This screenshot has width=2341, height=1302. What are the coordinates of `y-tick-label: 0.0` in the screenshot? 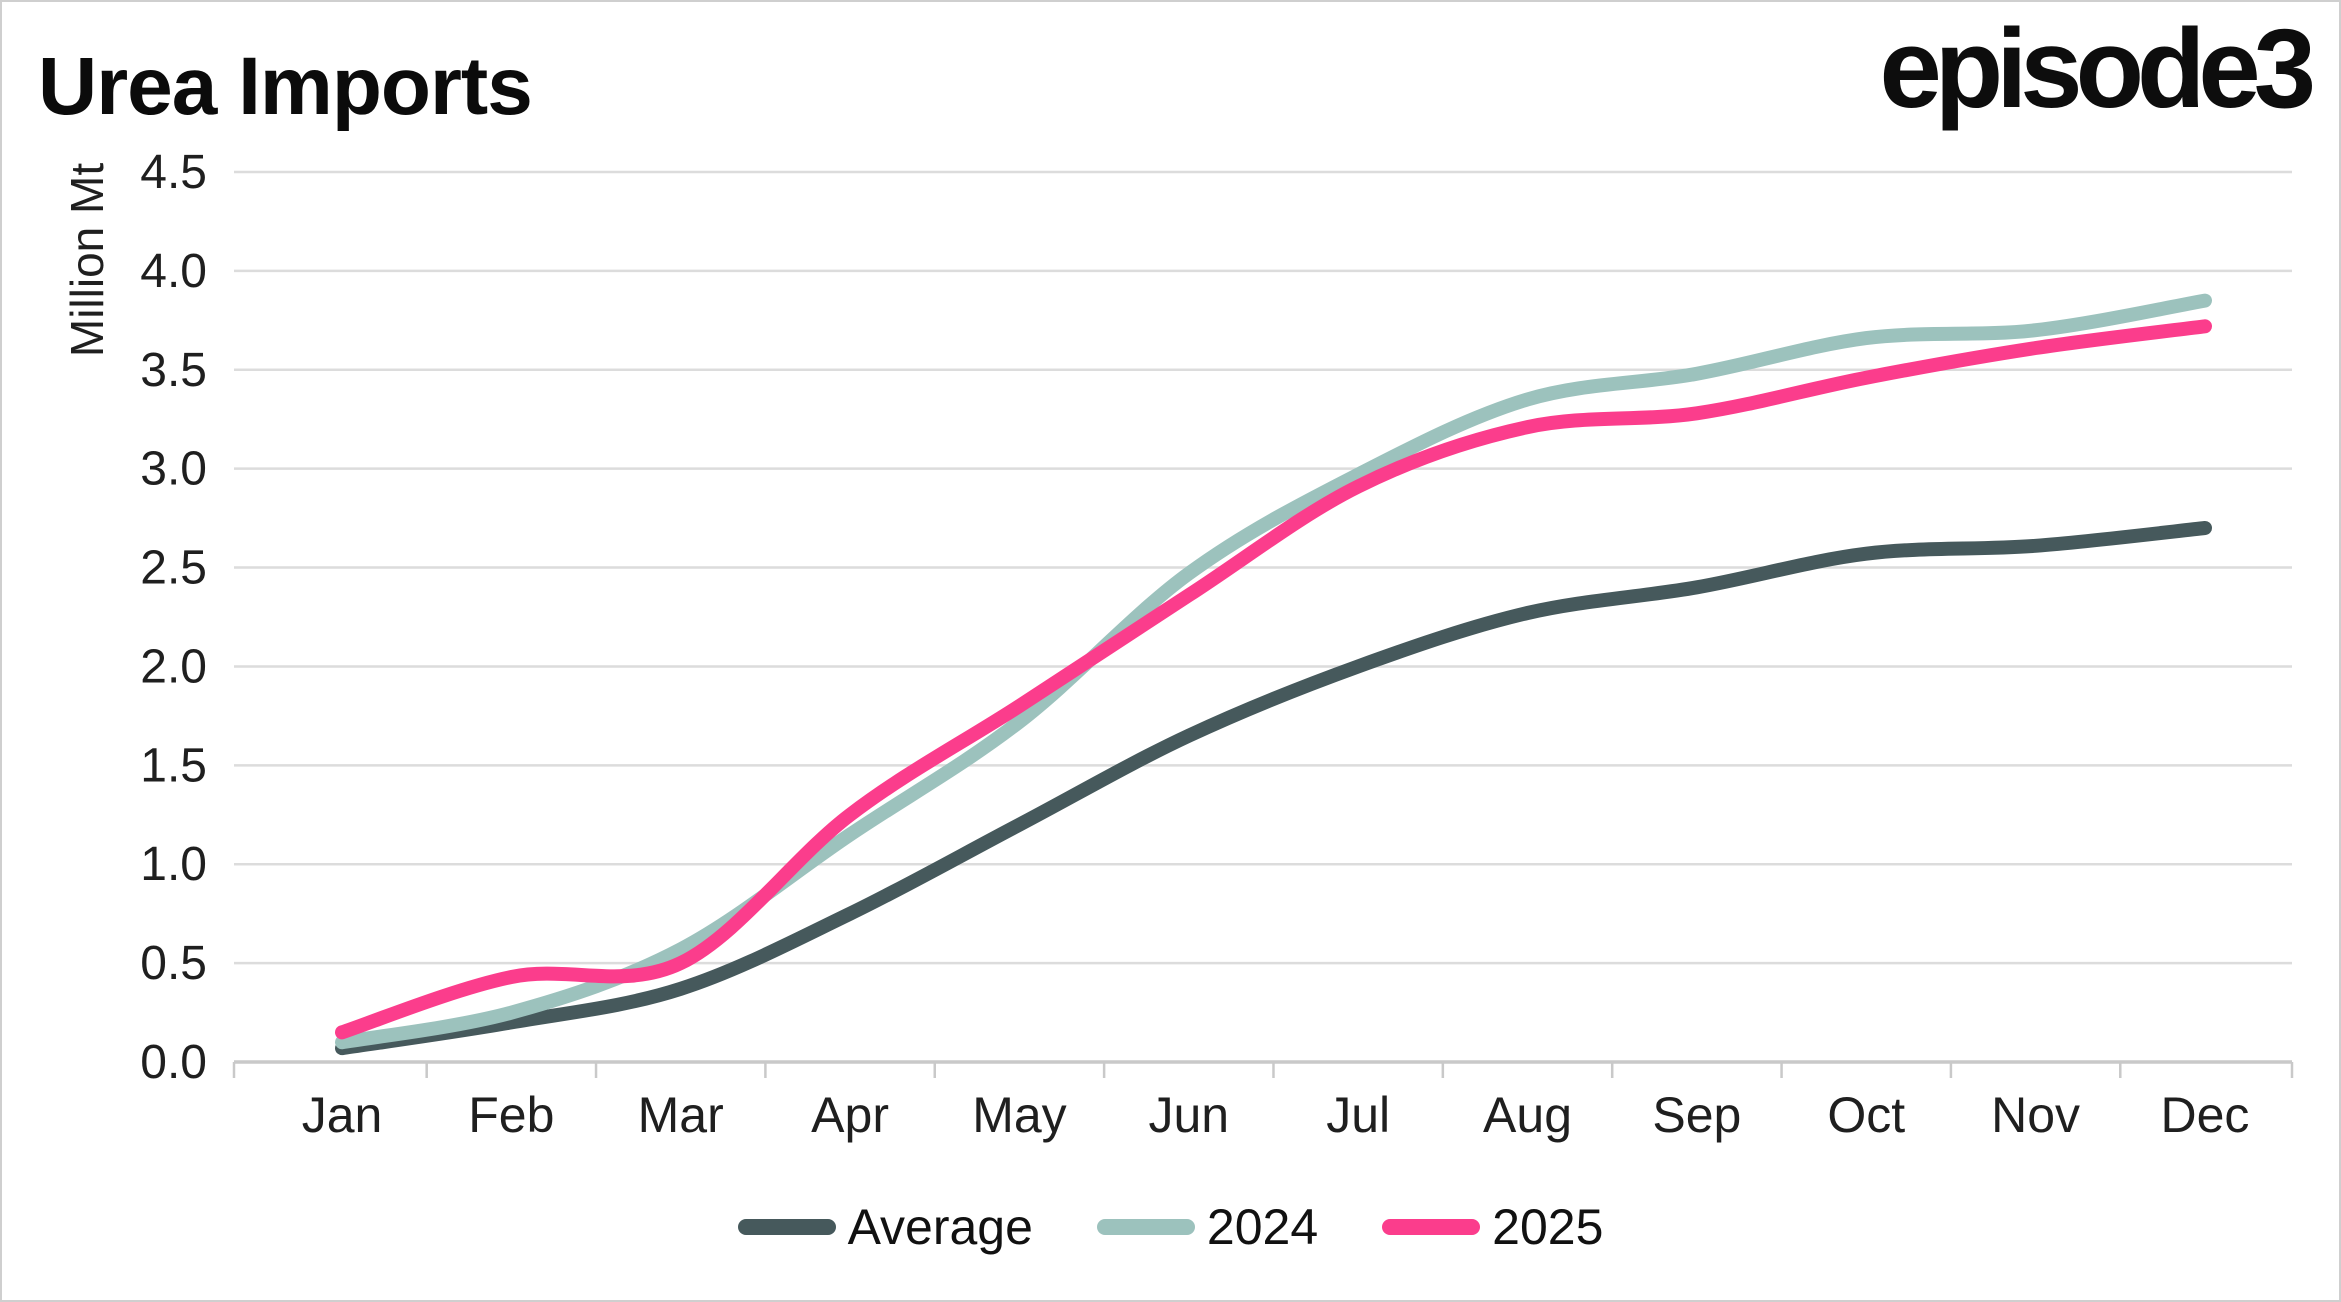 It's located at (173, 1062).